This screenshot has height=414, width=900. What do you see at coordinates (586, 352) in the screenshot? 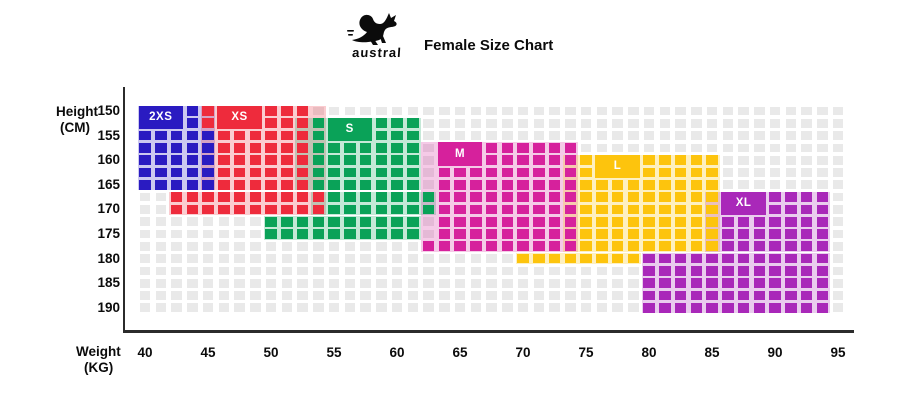
I see `x-tick-75: 75` at bounding box center [586, 352].